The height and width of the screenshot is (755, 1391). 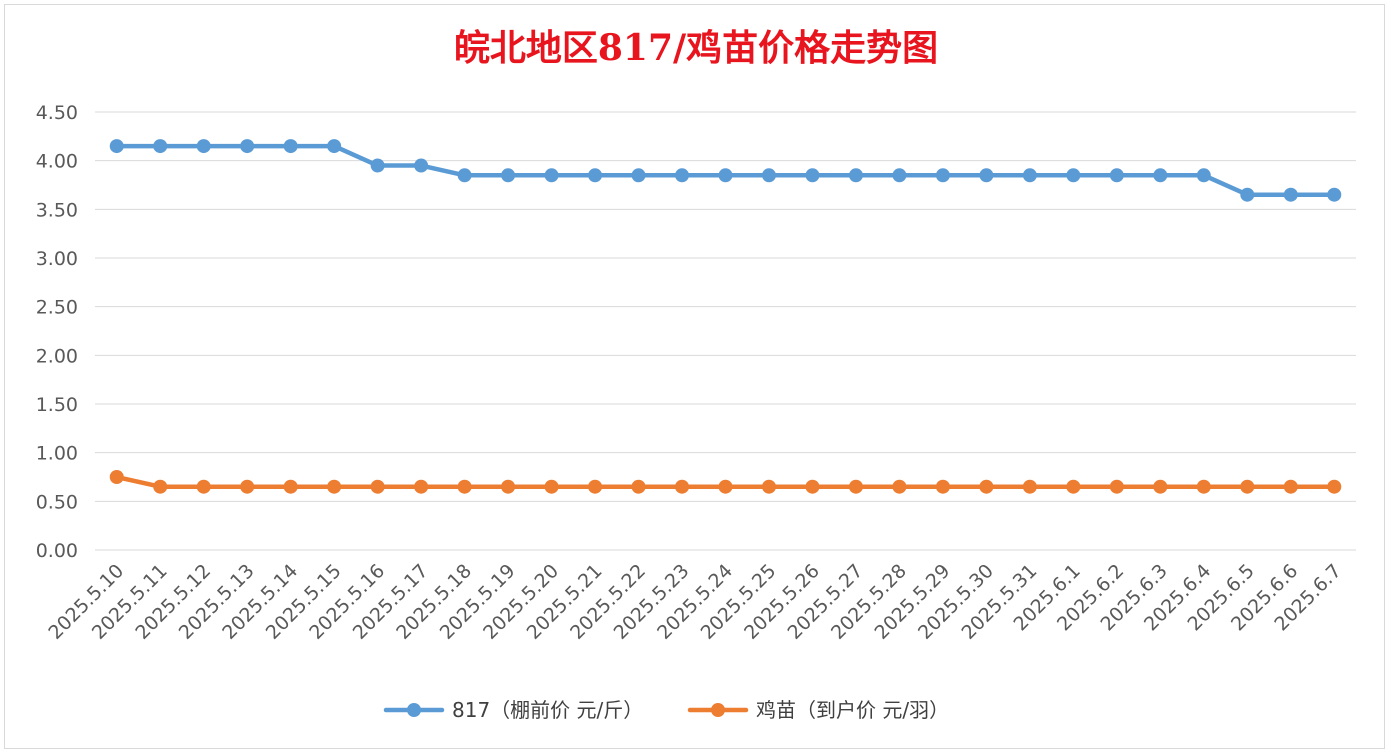 What do you see at coordinates (666, 710) in the screenshot?
I see `legend: 817（棚前价 元/斤） 鸡苗（到户价 元/羽）` at bounding box center [666, 710].